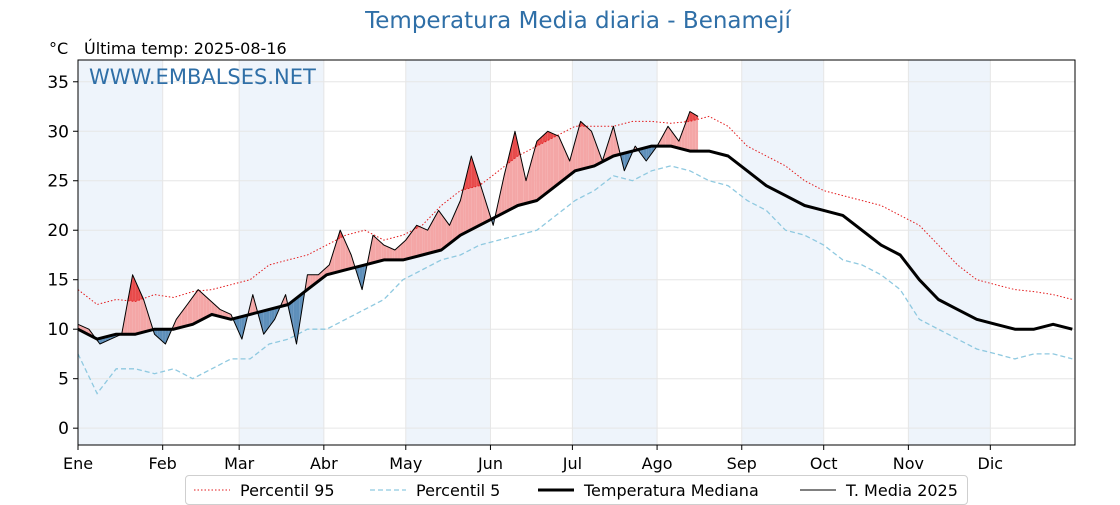 Image resolution: width=1120 pixels, height=505 pixels. What do you see at coordinates (671, 490) in the screenshot?
I see `legend-label-median: Temperatura Mediana` at bounding box center [671, 490].